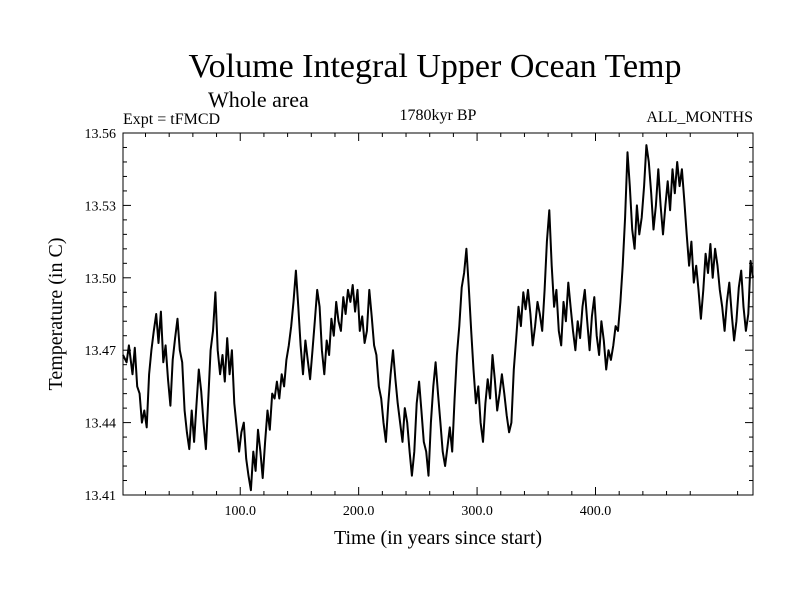 The width and height of the screenshot is (800, 600). I want to click on y-tick-label: 13.41, so click(101, 496).